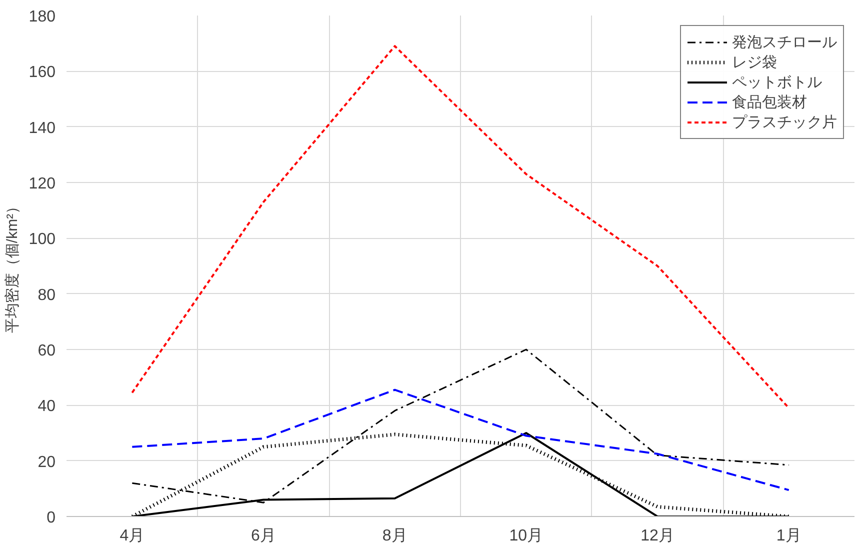 The height and width of the screenshot is (547, 864). What do you see at coordinates (132, 536) in the screenshot?
I see `x-tick-label: 4月` at bounding box center [132, 536].